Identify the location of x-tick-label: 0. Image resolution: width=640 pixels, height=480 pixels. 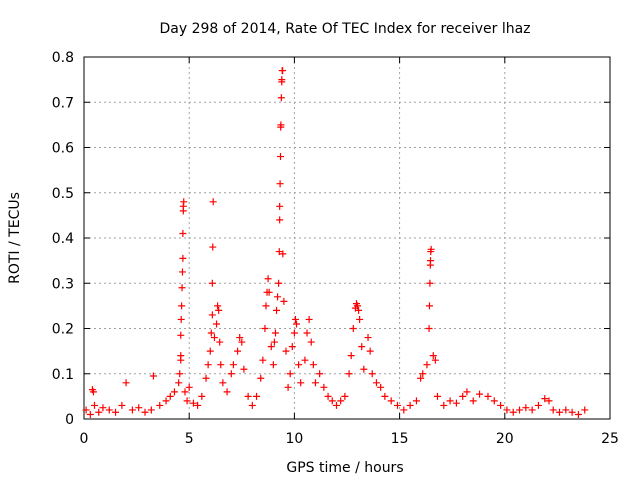
(84, 439).